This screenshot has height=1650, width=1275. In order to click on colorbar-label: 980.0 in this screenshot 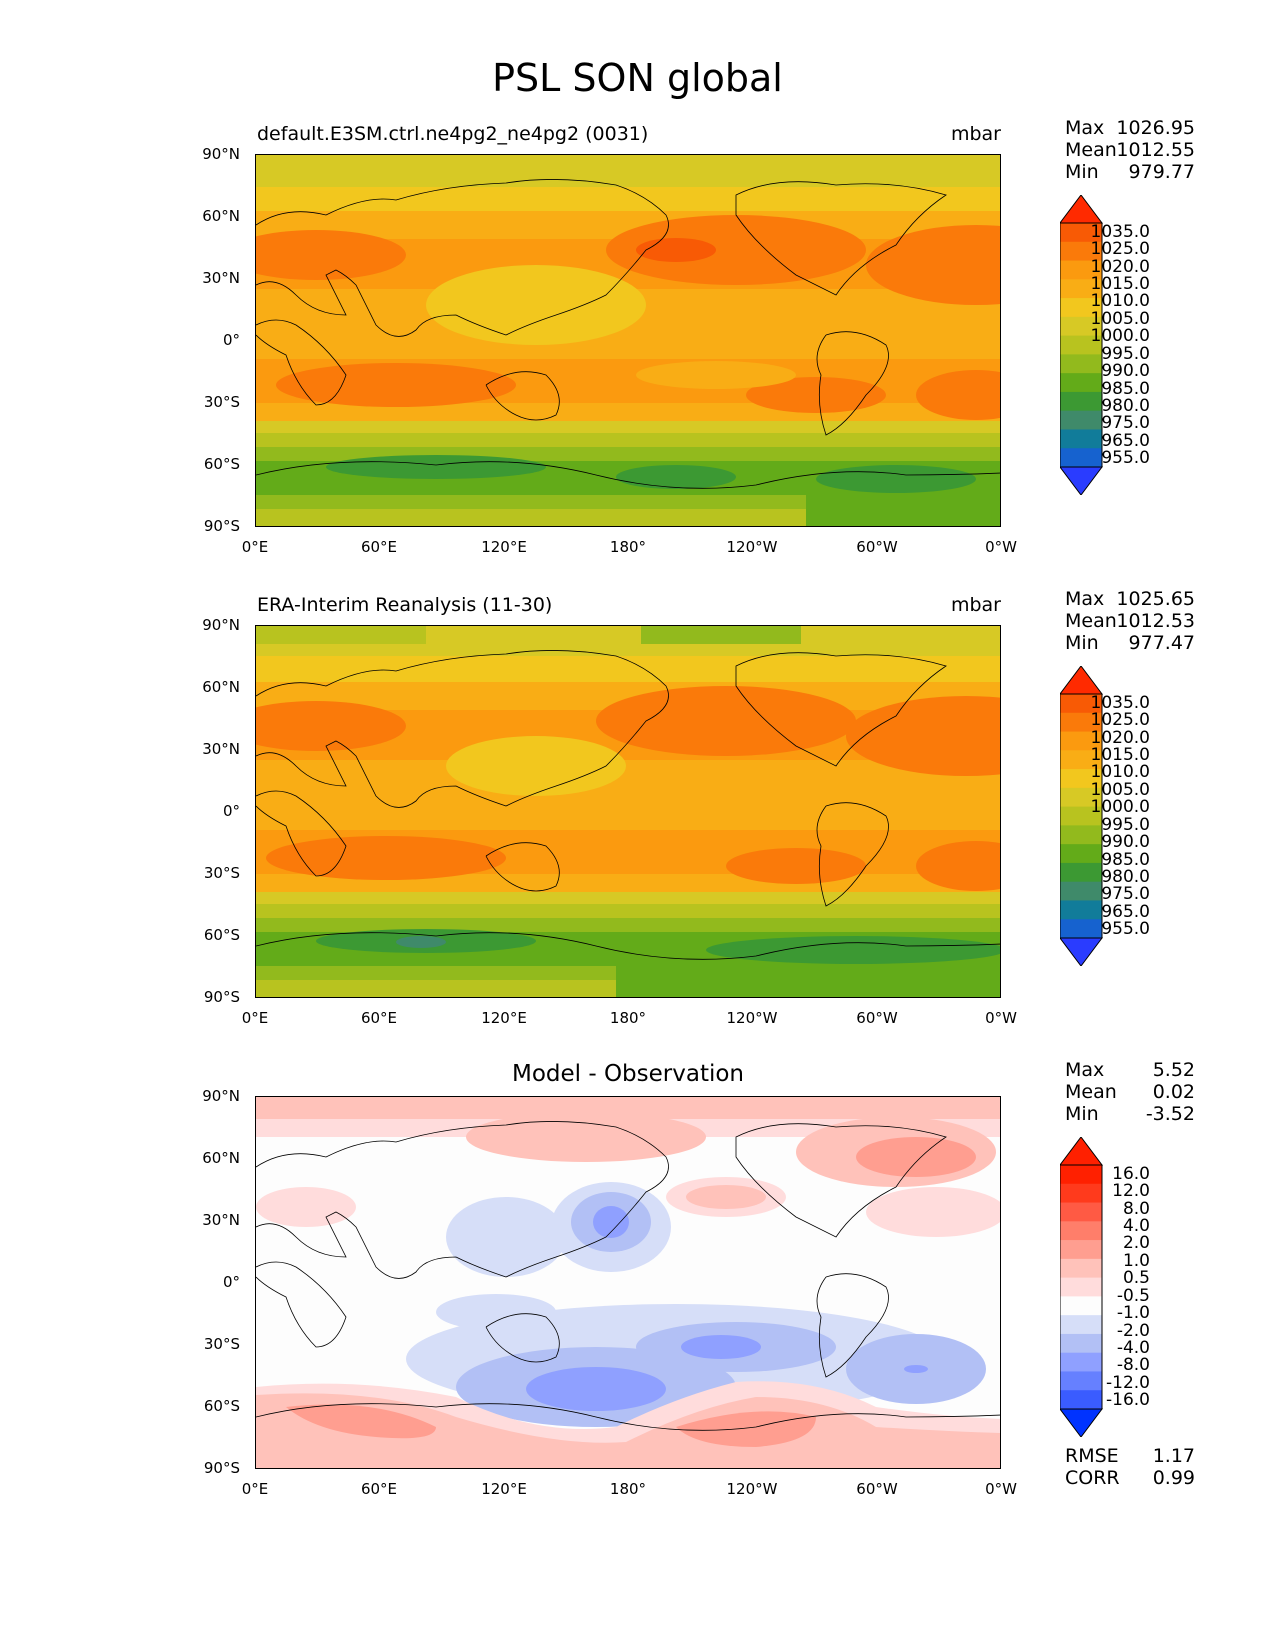, I will do `click(1125, 406)`.